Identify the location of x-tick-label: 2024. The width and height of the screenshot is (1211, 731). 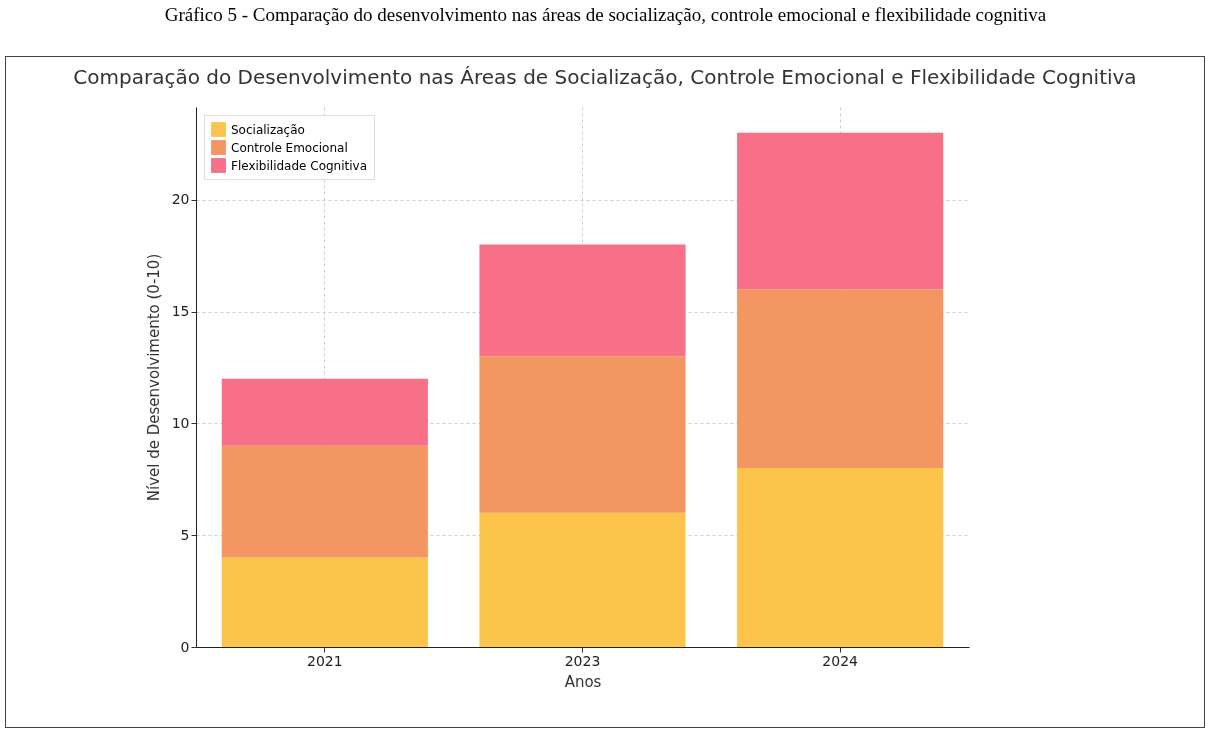
(840, 660).